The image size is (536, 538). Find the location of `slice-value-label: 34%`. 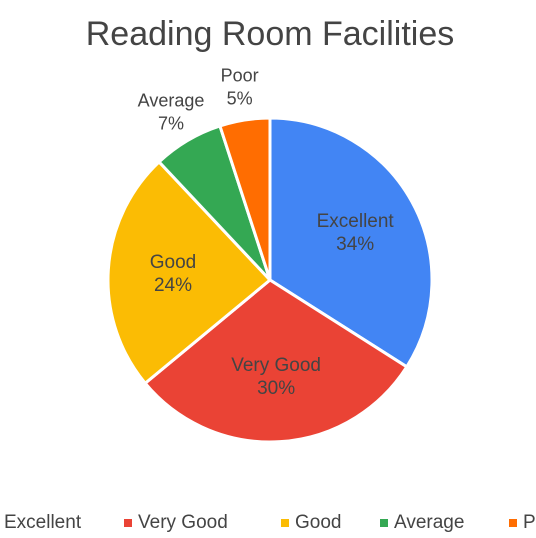

slice-value-label: 34% is located at coordinates (355, 244).